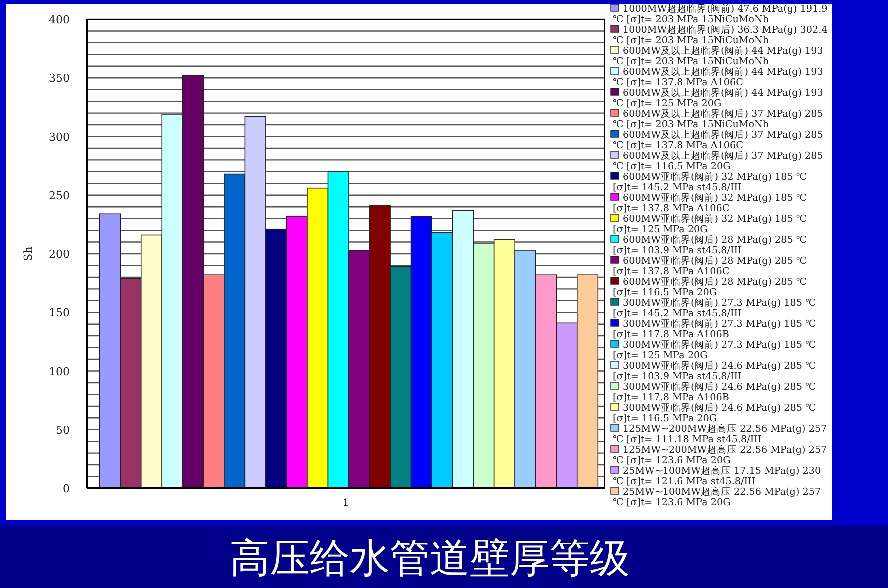 This screenshot has height=588, width=888. Describe the element at coordinates (346, 503) in the screenshot. I see `x-tick-label: 1` at that location.